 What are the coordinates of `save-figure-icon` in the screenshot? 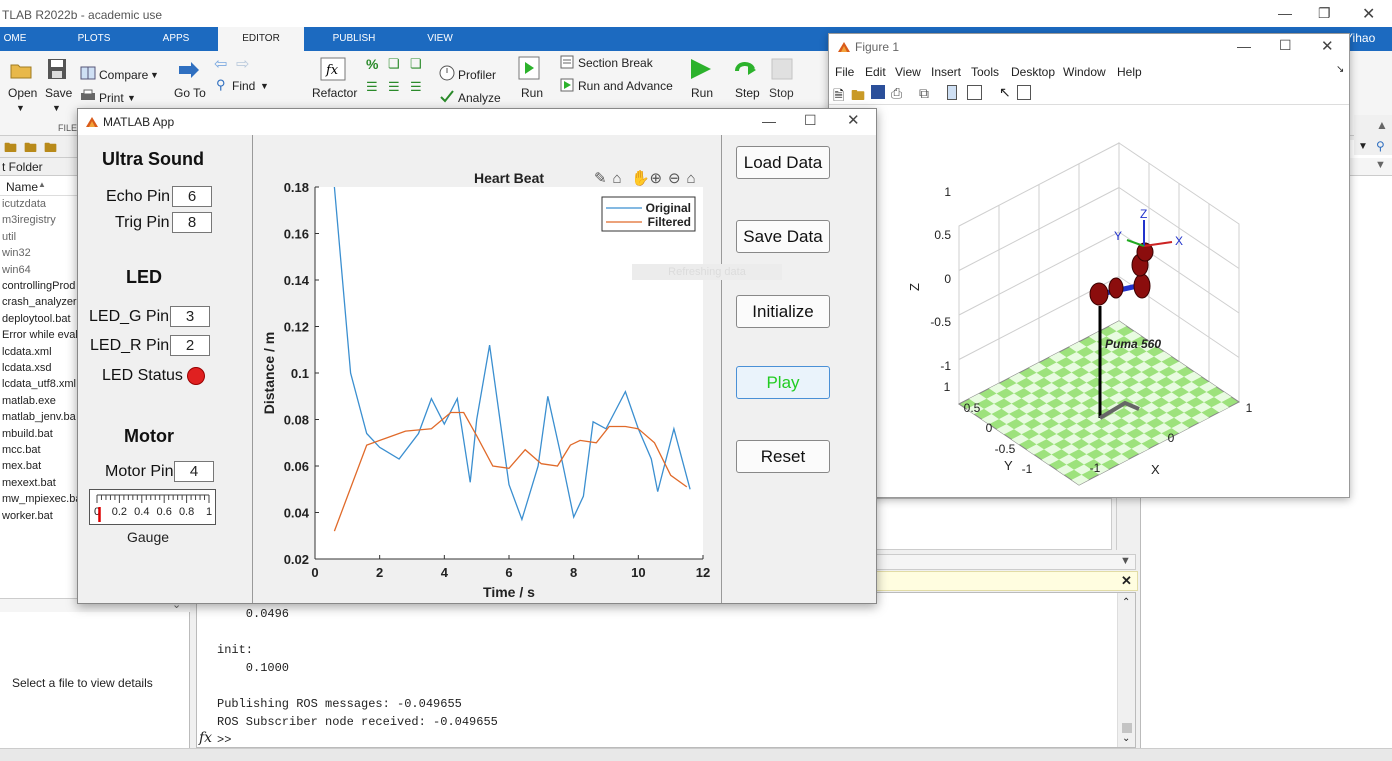 It's located at (878, 92).